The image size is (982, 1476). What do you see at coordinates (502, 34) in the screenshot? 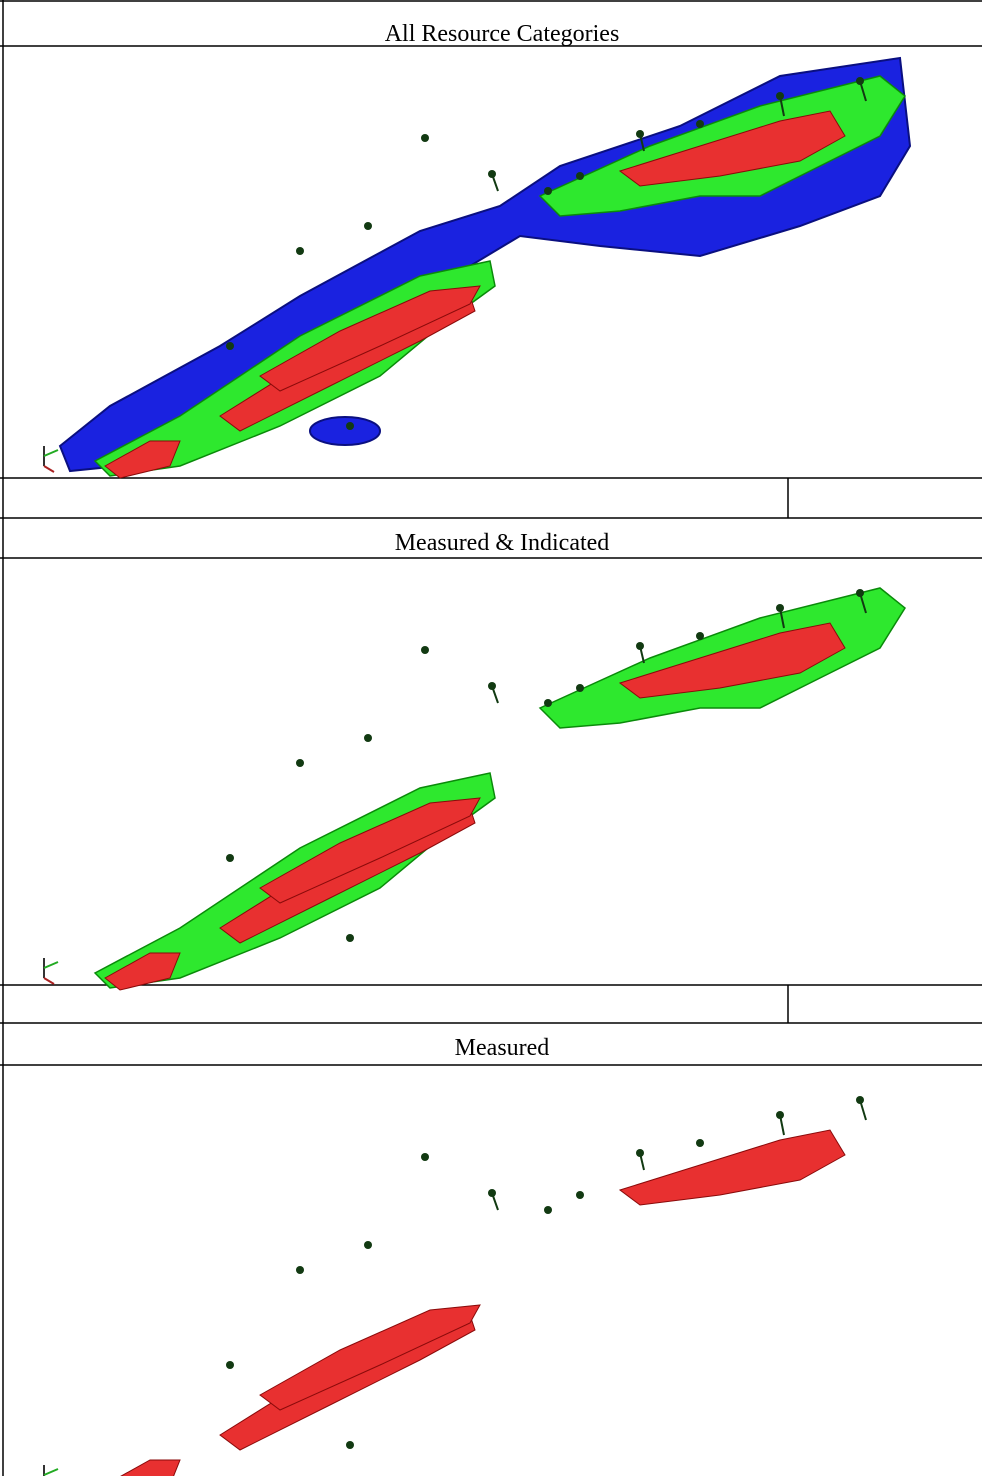
I see `section-title: All Resource Categories` at bounding box center [502, 34].